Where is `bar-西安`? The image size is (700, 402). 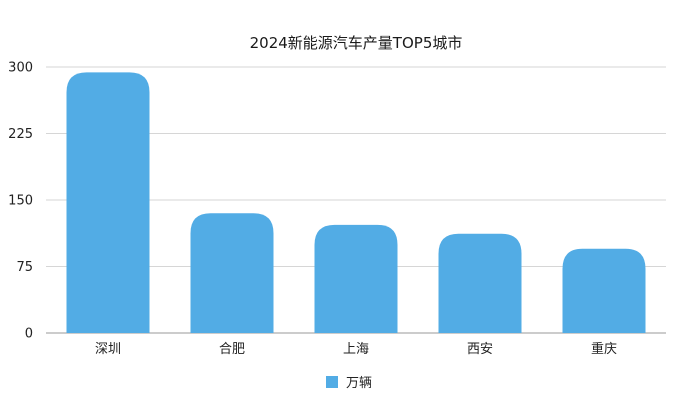
bar-西安 is located at coordinates (480, 283).